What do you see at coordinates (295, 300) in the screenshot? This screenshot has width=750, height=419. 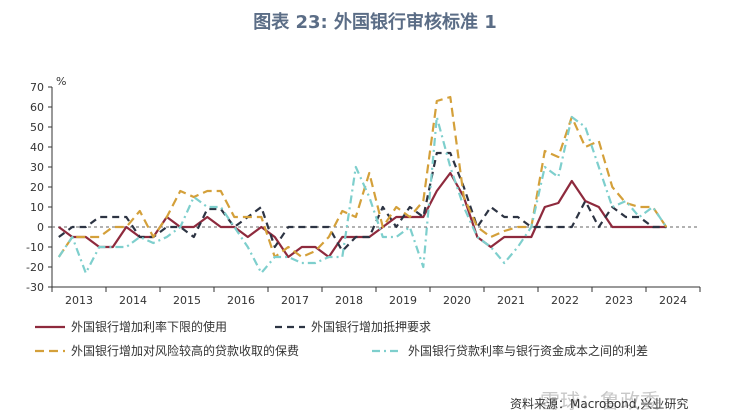 I see `x-tick-label: 2017` at bounding box center [295, 300].